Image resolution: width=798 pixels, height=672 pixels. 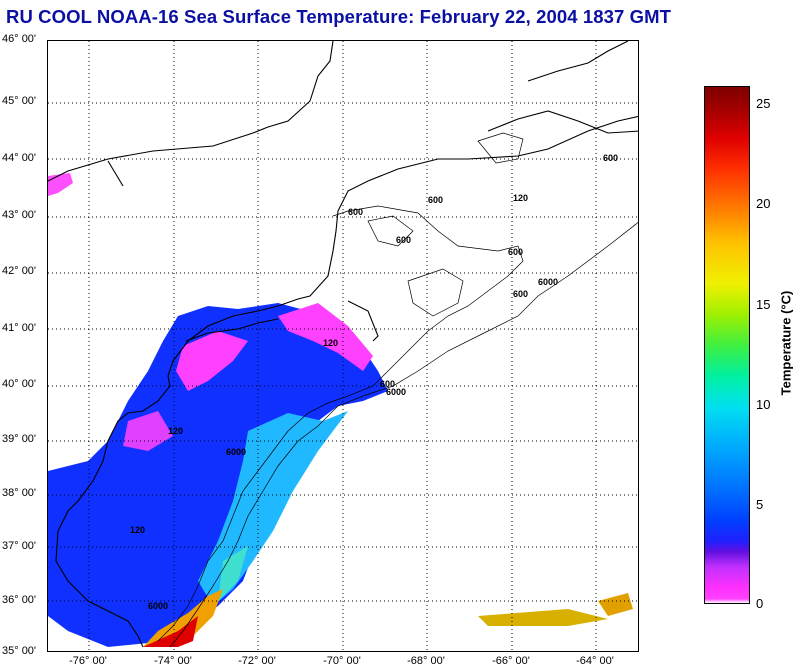 I want to click on lat-label: 45° 00', so click(x=19, y=101).